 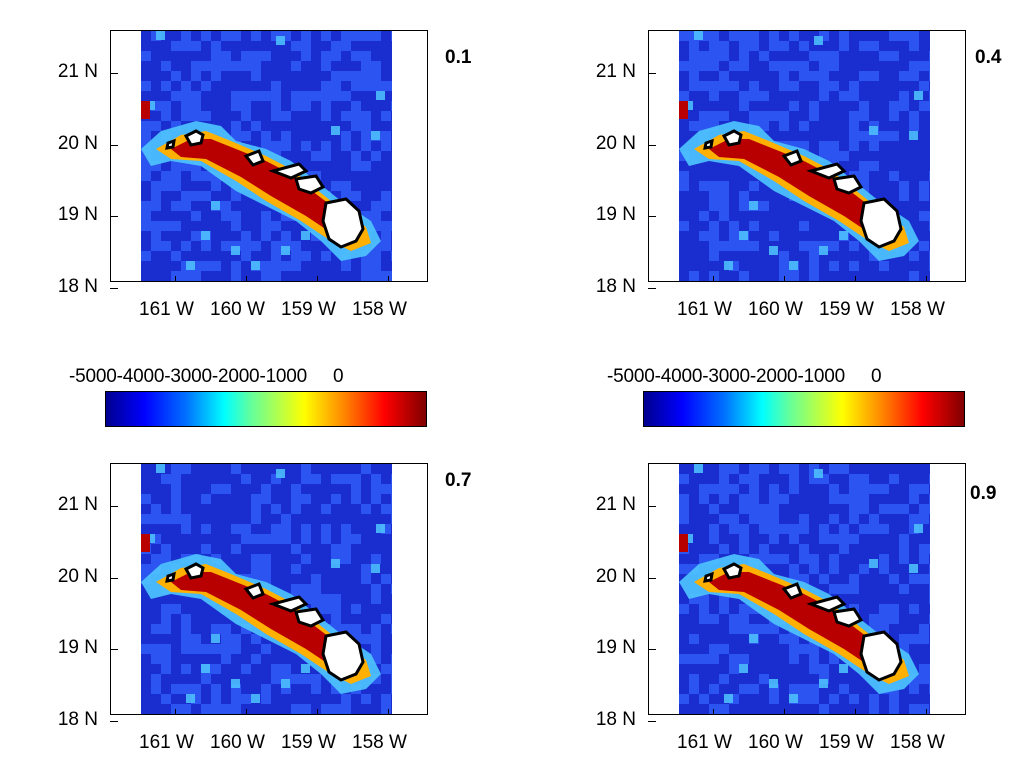 I want to click on panel-label: 0.4, so click(x=988, y=57).